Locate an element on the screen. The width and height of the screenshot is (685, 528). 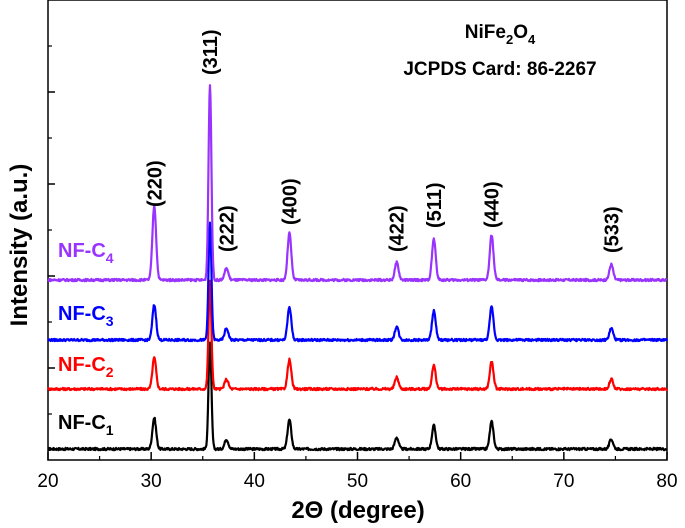
x-axis-ticks: 20 30 40 50 60 70 80 is located at coordinates (357, 472).